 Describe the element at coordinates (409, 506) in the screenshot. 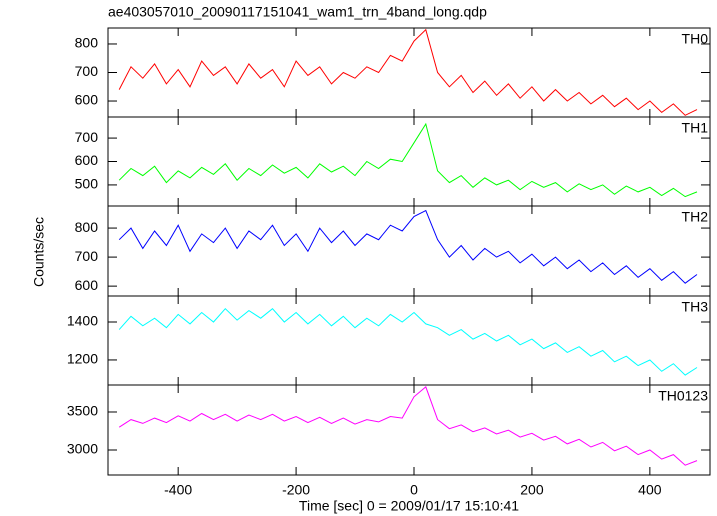

I see `x-axis-label: Time [sec] 0 = 2009/01/17 15:10:41` at that location.